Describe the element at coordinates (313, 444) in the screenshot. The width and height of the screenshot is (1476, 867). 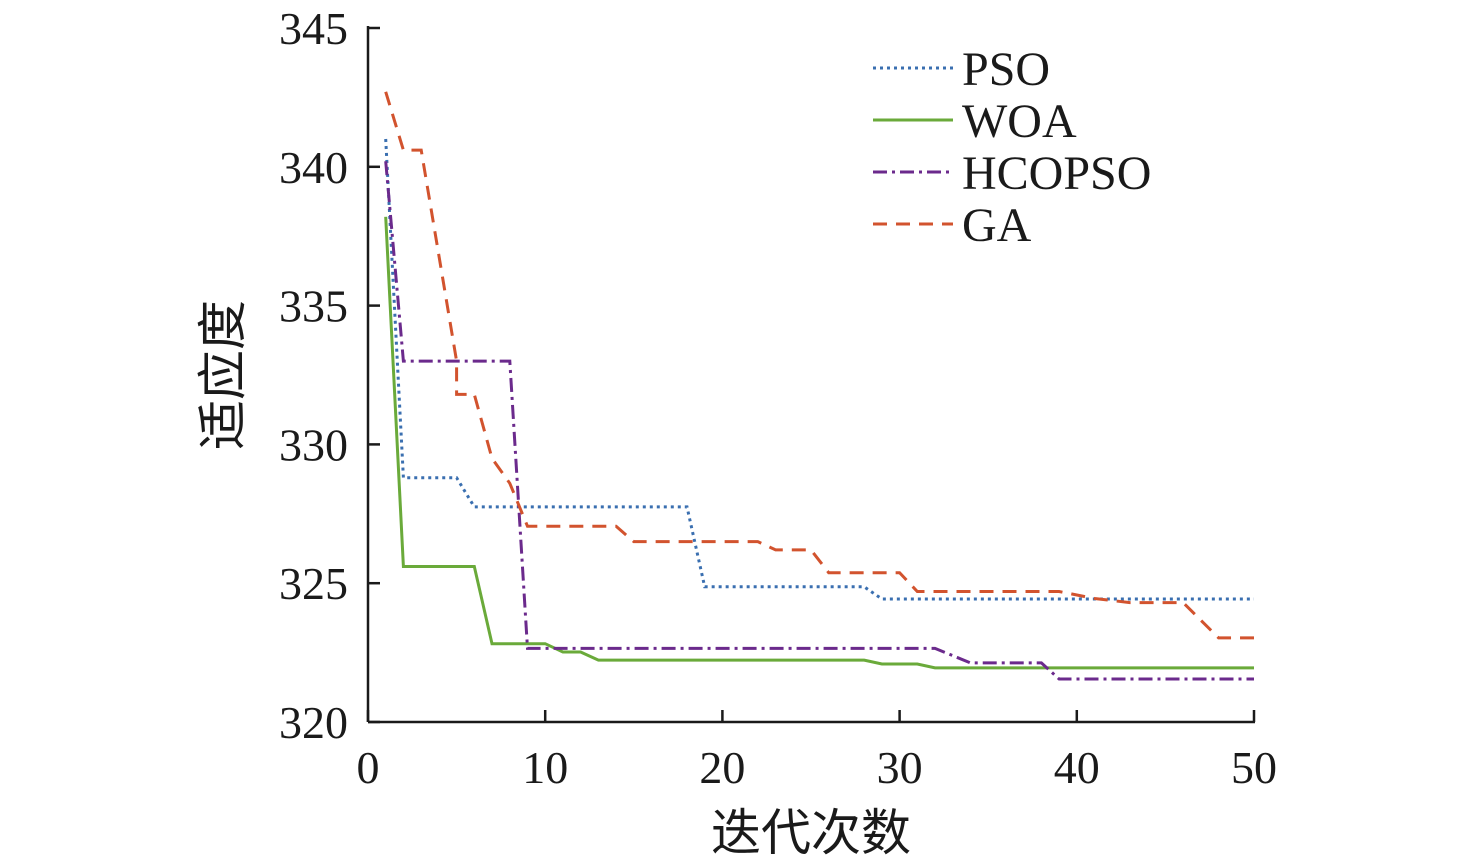
I see `y-tick-label: 330` at that location.